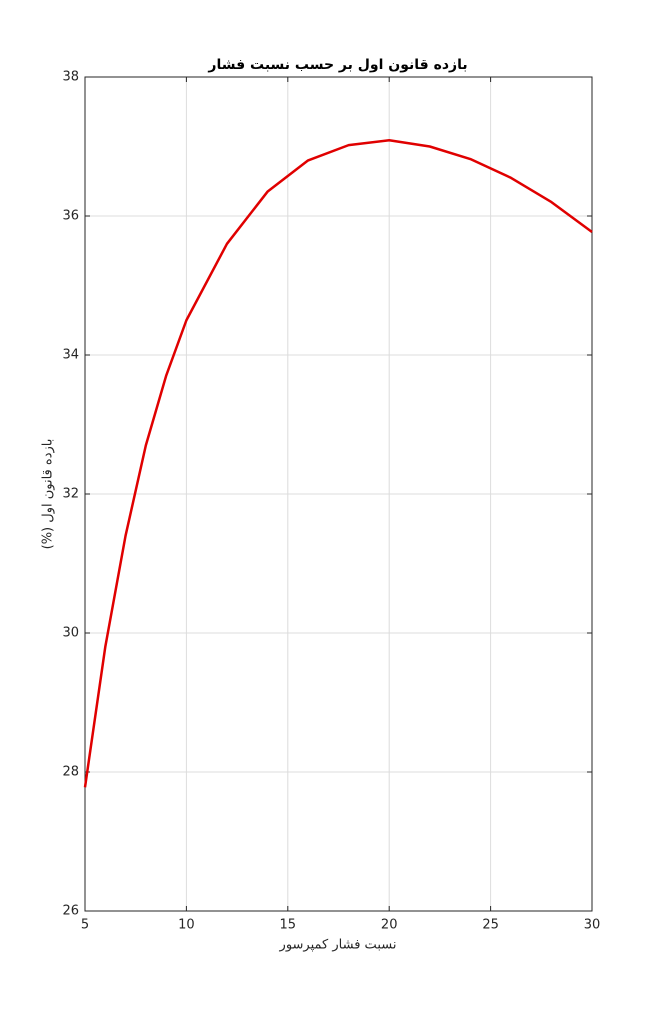  What do you see at coordinates (389, 925) in the screenshot?
I see `x-tick-label: 20` at bounding box center [389, 925].